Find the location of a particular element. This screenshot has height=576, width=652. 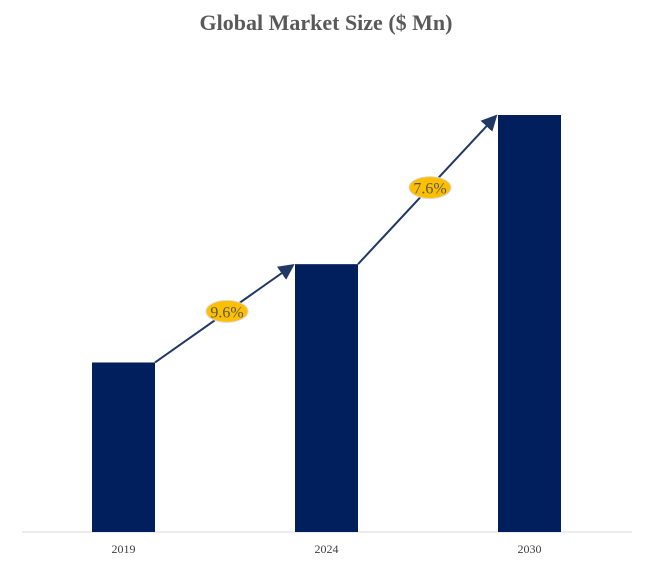

cagr-label: 7.6% is located at coordinates (429, 189).